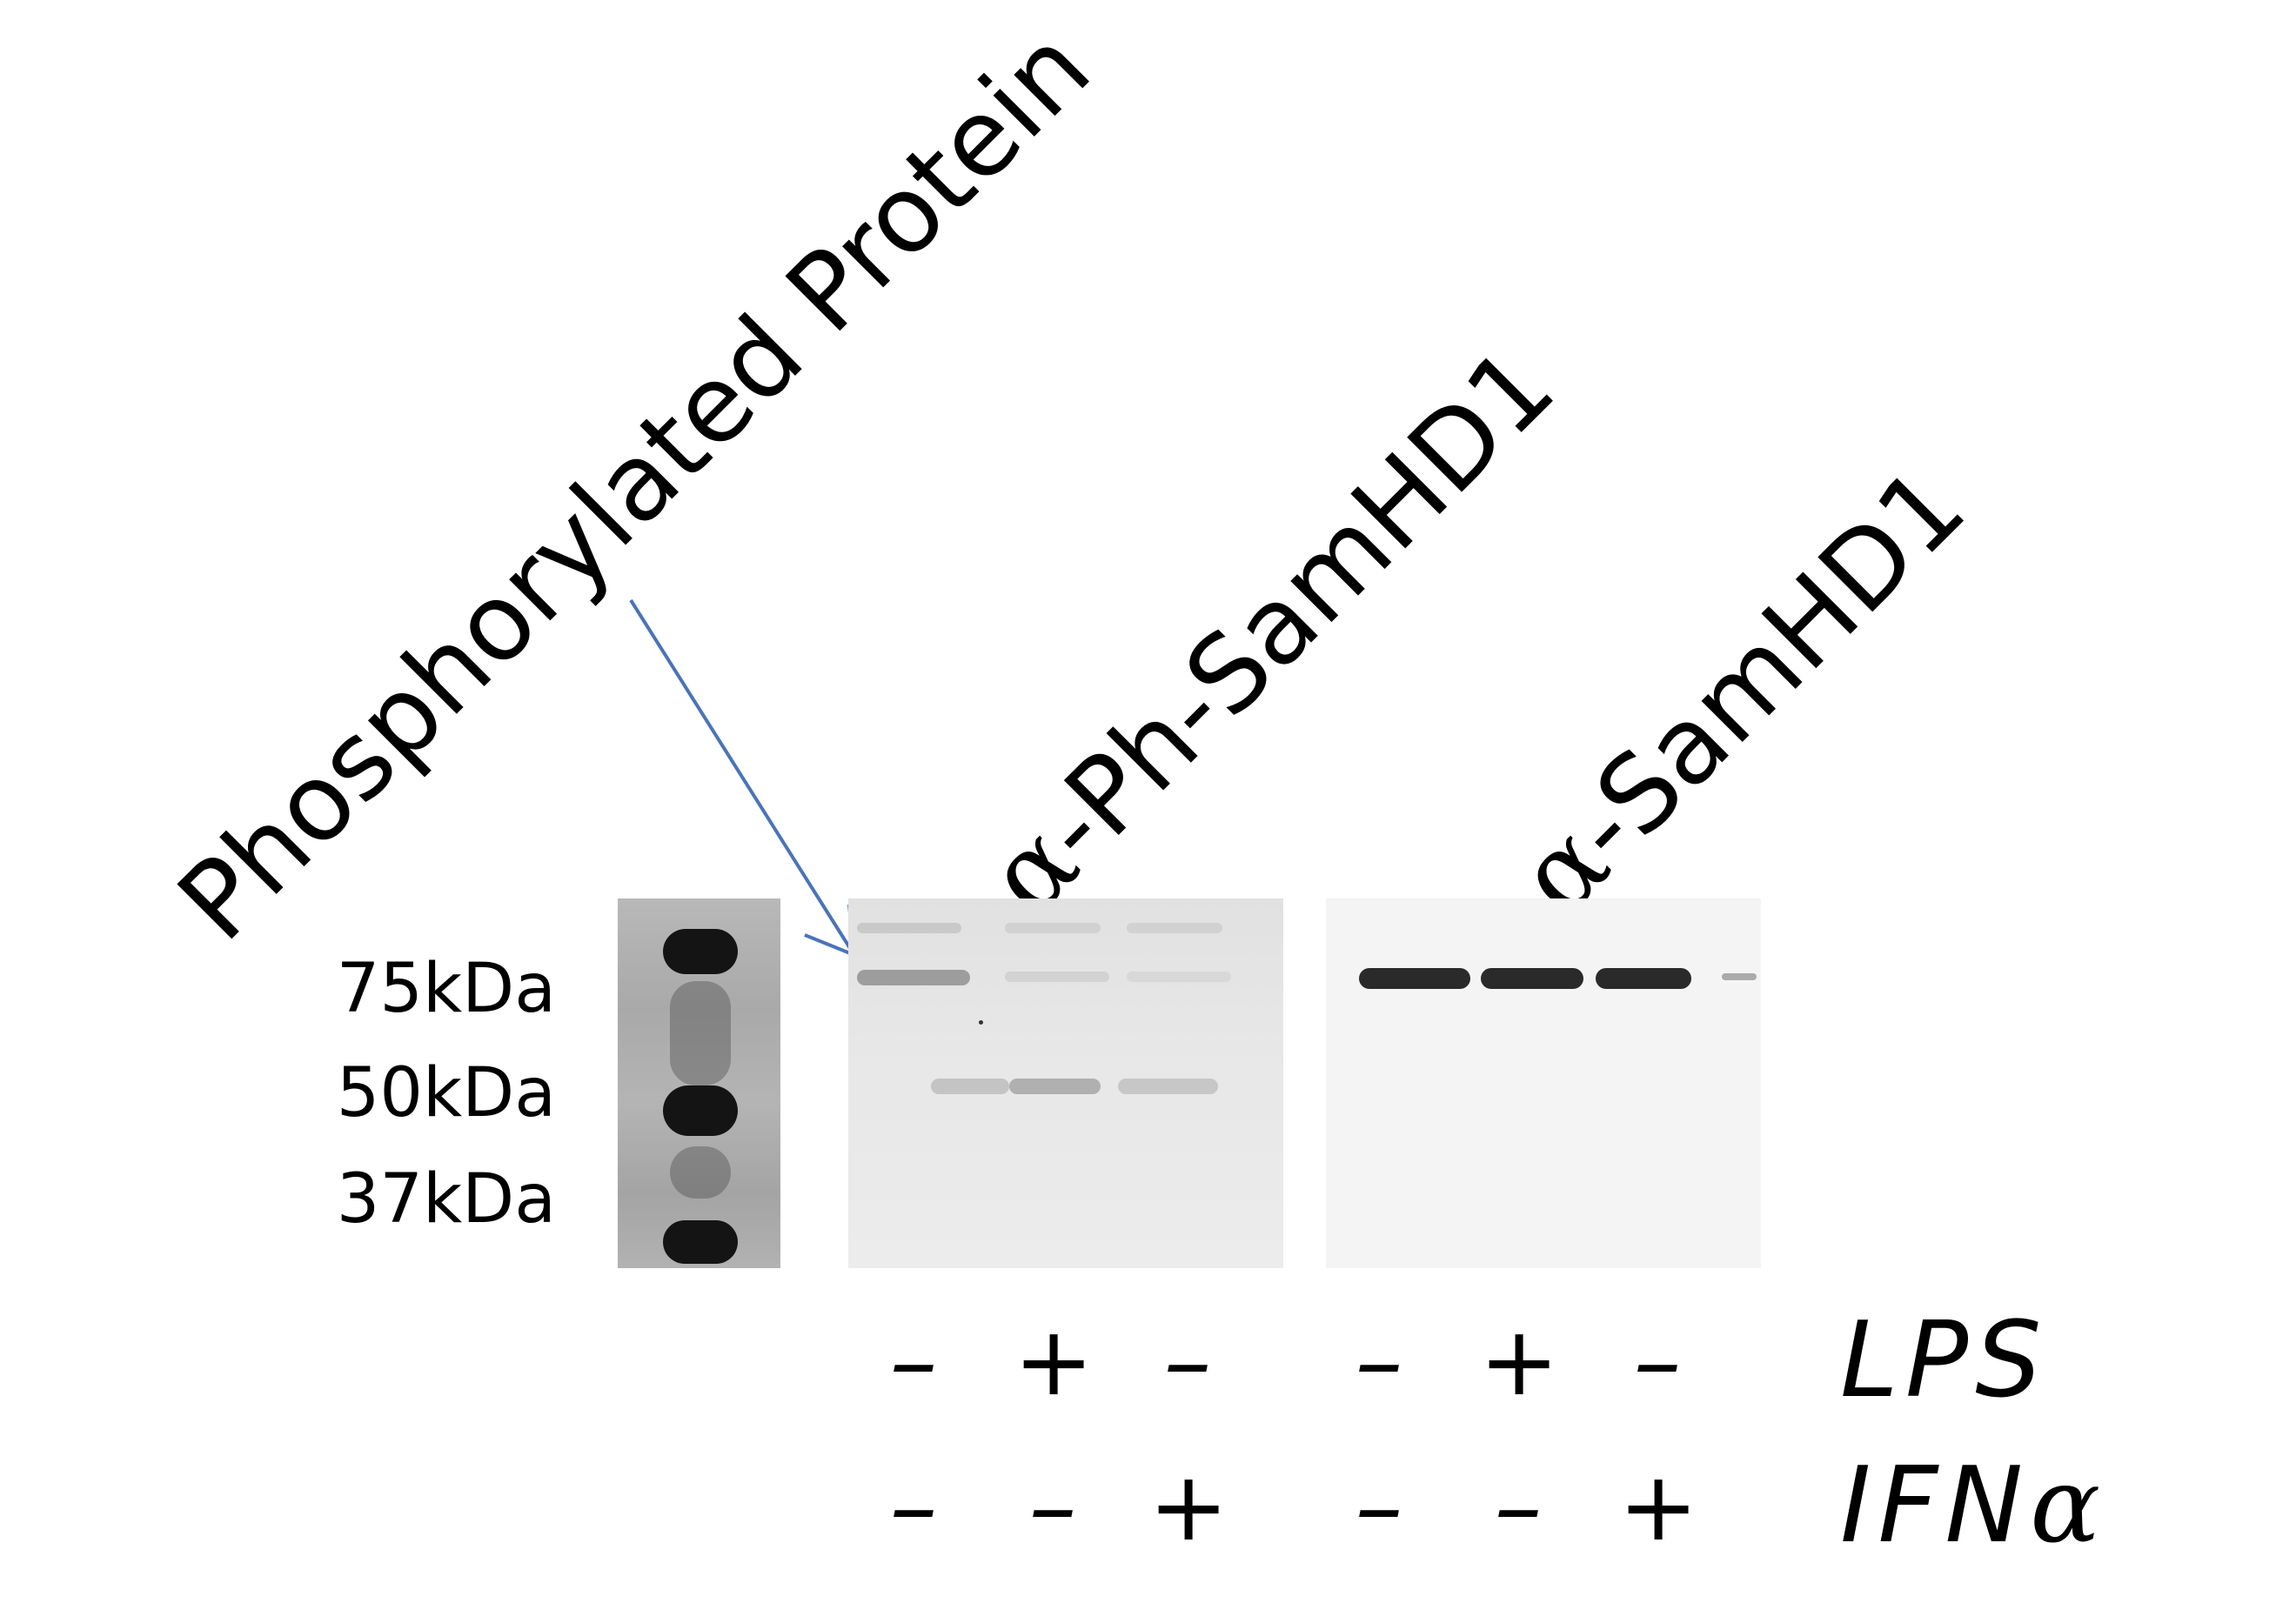  Describe the element at coordinates (1658, 1506) in the screenshot. I see `ifn-sign-lane6: +` at that location.